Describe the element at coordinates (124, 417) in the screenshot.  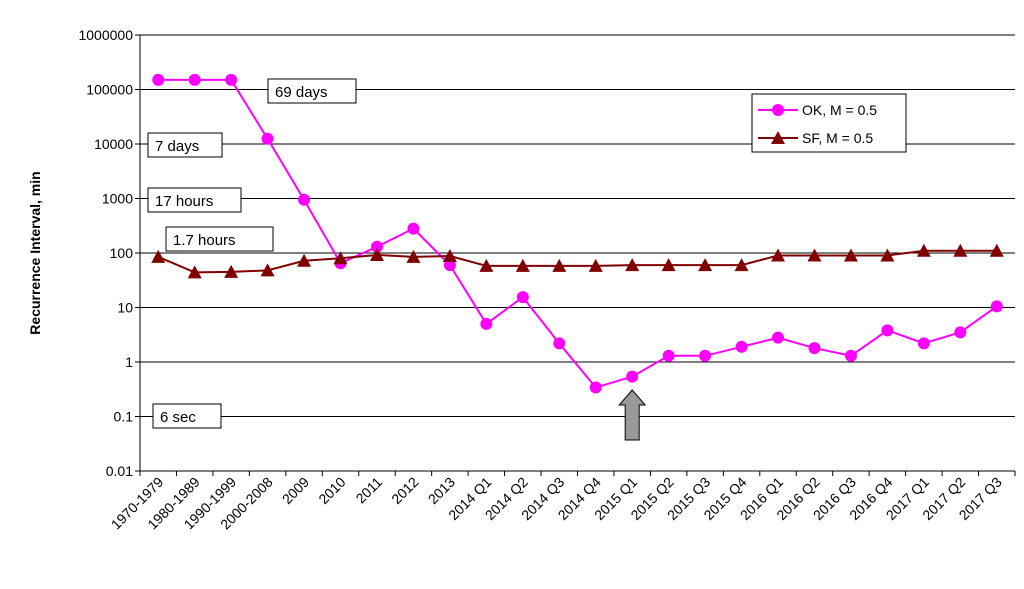
I see `y-tick-label: 0.1` at that location.